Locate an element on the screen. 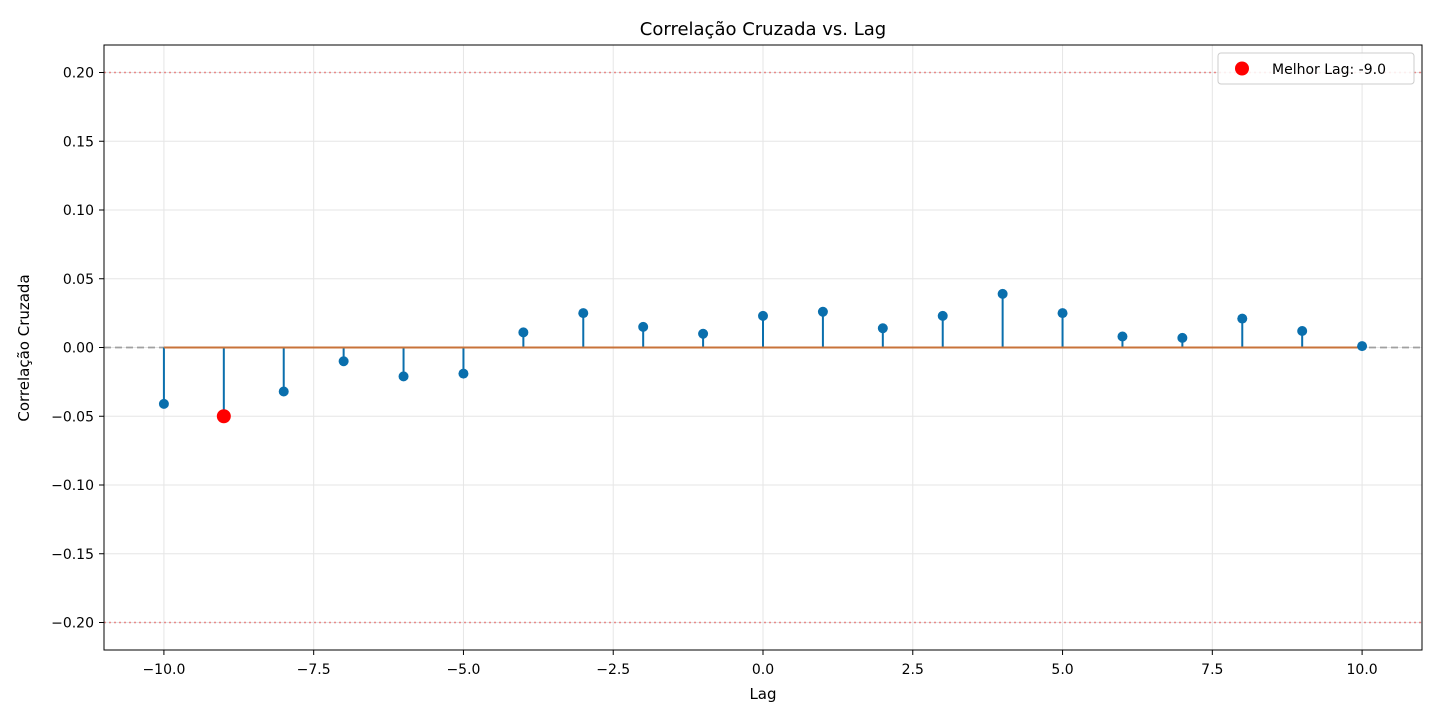  best-lag-point is located at coordinates (223, 416).